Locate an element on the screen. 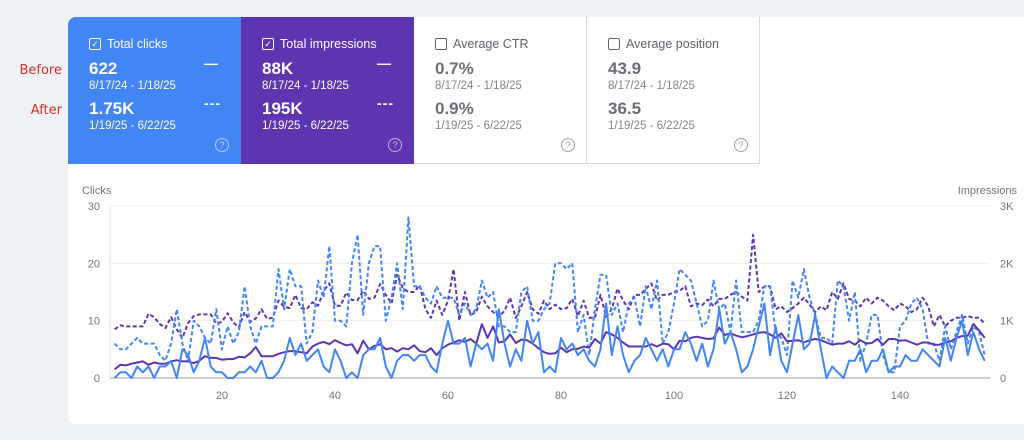 The height and width of the screenshot is (440, 1024). card-title: Average CTR is located at coordinates (491, 44).